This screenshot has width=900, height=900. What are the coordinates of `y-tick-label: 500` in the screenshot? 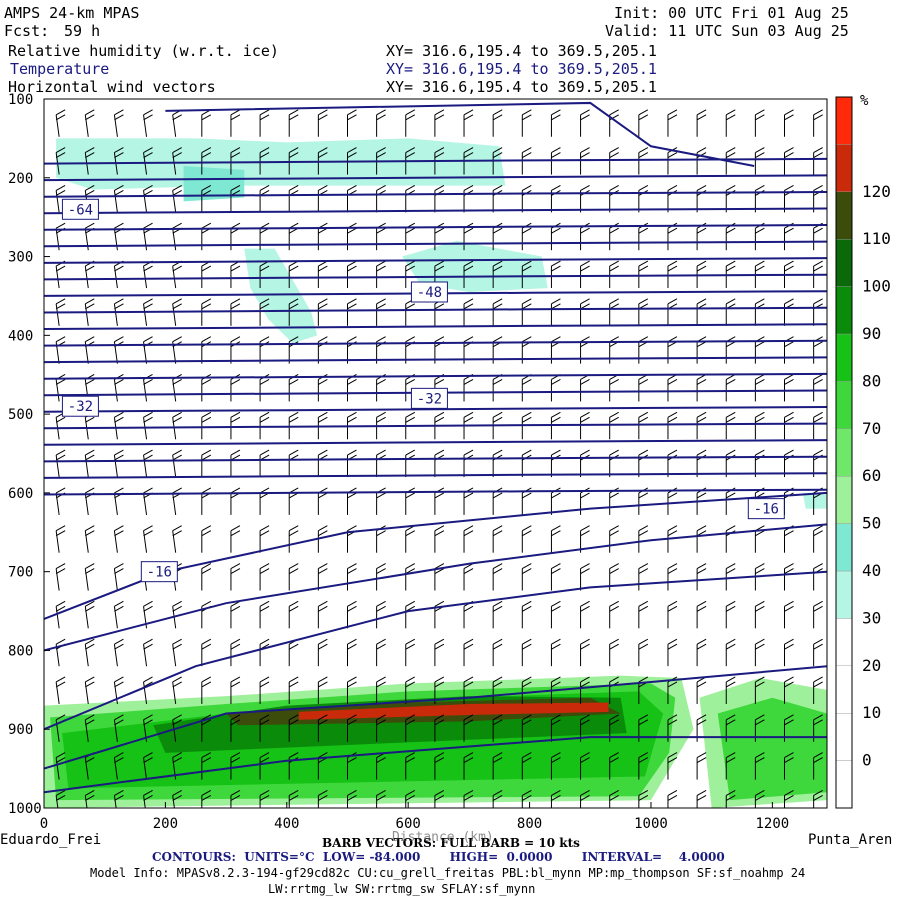 It's located at (20, 415).